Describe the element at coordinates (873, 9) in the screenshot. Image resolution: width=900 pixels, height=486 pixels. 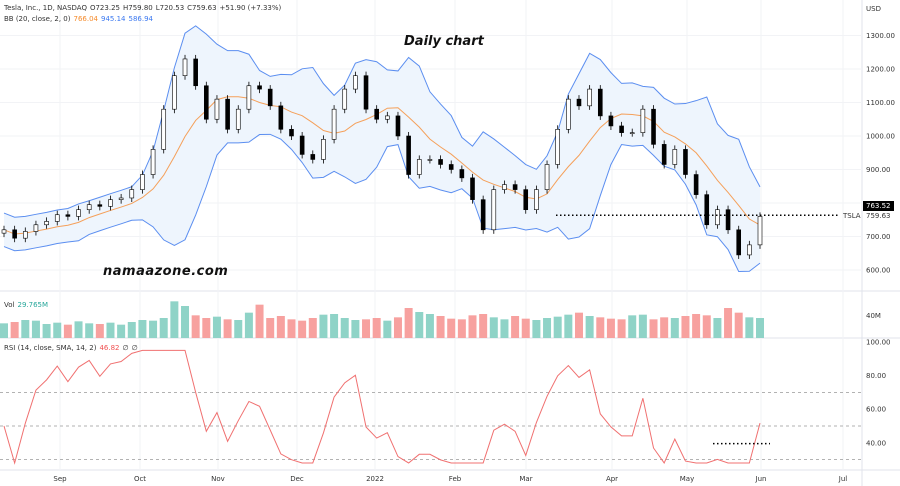
I see `currency-label: USD` at that location.